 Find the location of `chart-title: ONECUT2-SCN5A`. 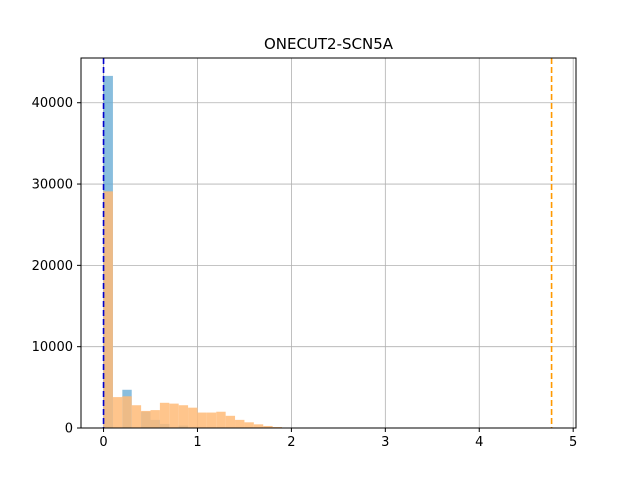

chart-title: ONECUT2-SCN5A is located at coordinates (329, 44).